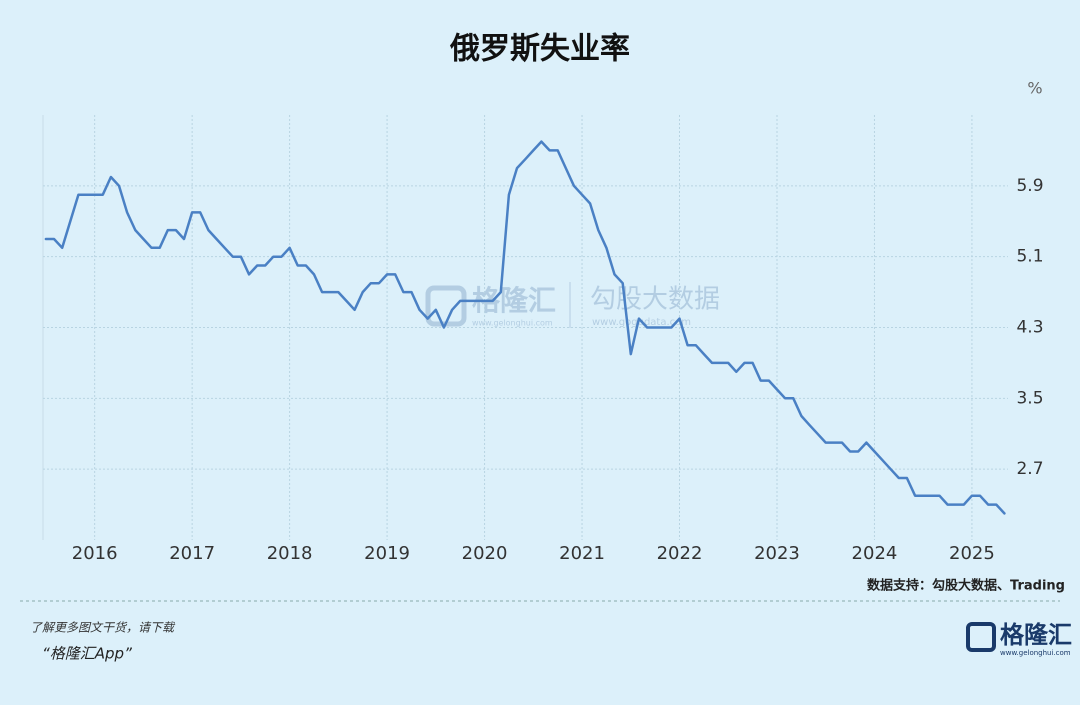  Describe the element at coordinates (103, 628) in the screenshot. I see `footer-line1: 了解更多图文干货，请下载` at that location.